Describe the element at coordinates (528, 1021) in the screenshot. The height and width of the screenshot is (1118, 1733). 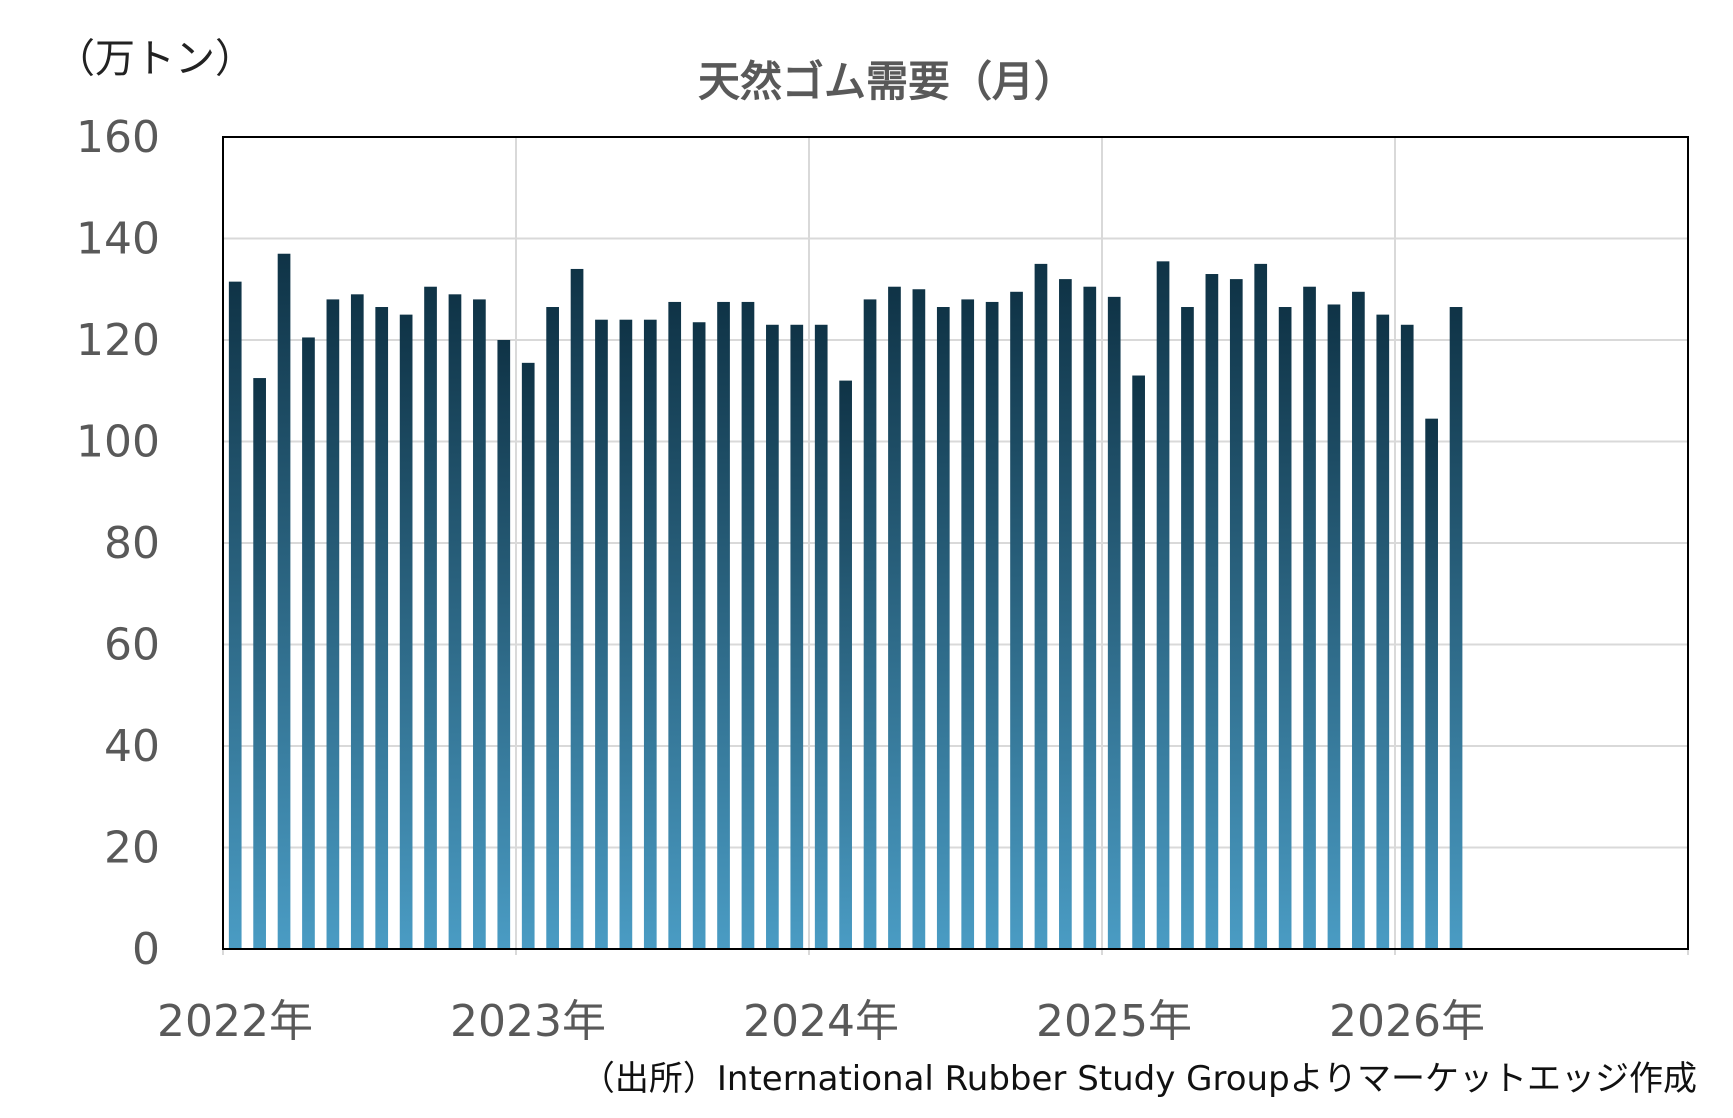
I see `x-tick-label: 2023年` at that location.